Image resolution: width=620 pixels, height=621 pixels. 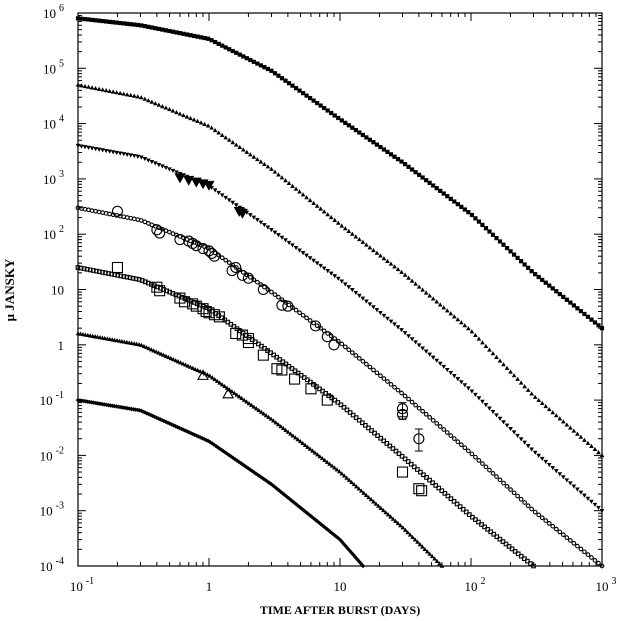 I want to click on tick-label-base: 1, so click(x=61, y=345).